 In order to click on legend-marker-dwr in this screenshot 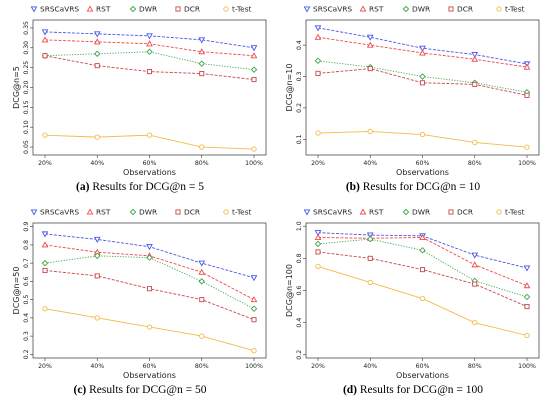, I will do `click(133, 9)`.